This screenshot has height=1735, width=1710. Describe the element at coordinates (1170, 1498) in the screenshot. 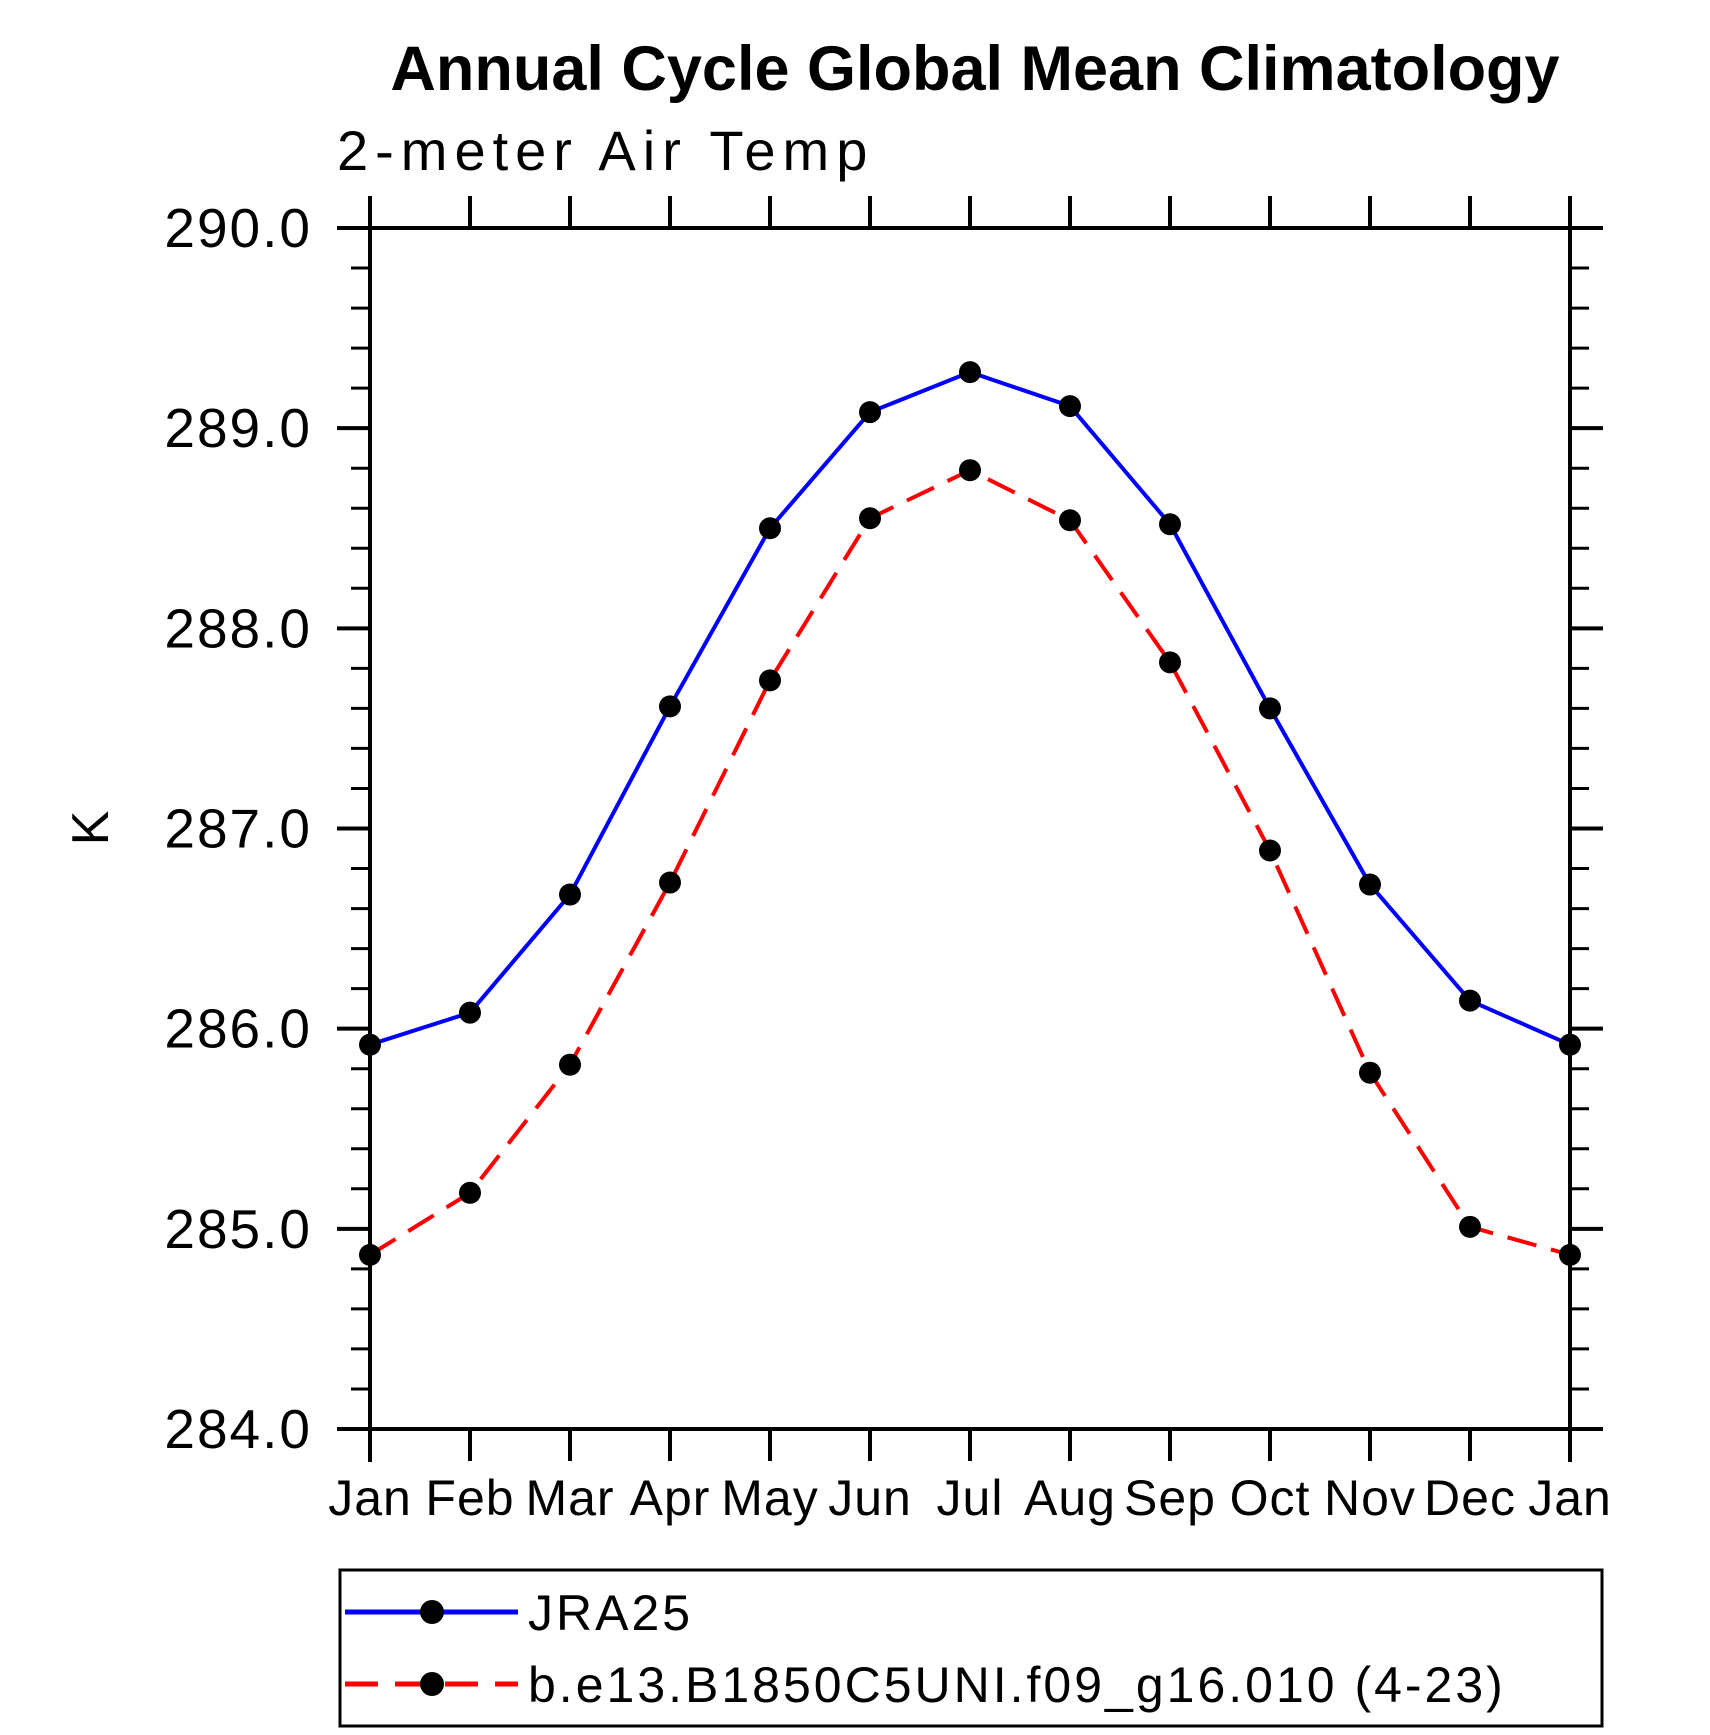

I see `x-tick-label: Sep` at that location.